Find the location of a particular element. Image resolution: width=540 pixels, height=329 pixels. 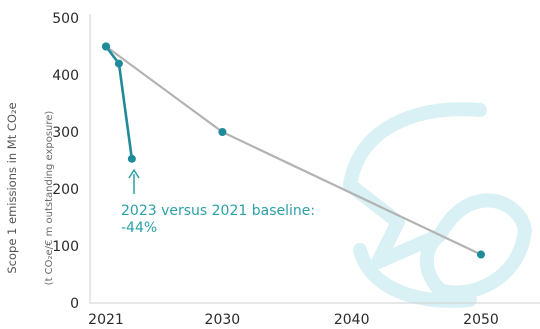

x-tick-label: 2040 is located at coordinates (352, 320).